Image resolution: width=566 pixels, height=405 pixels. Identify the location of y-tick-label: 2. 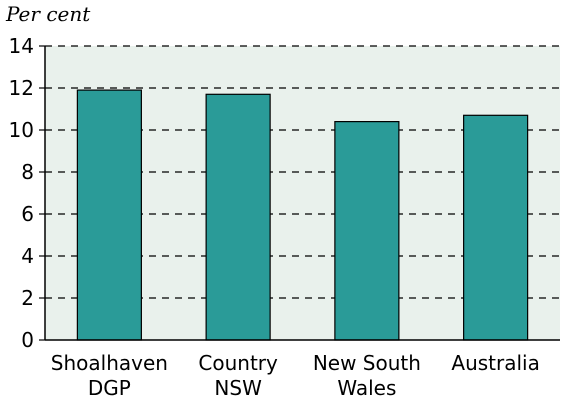
(27, 298).